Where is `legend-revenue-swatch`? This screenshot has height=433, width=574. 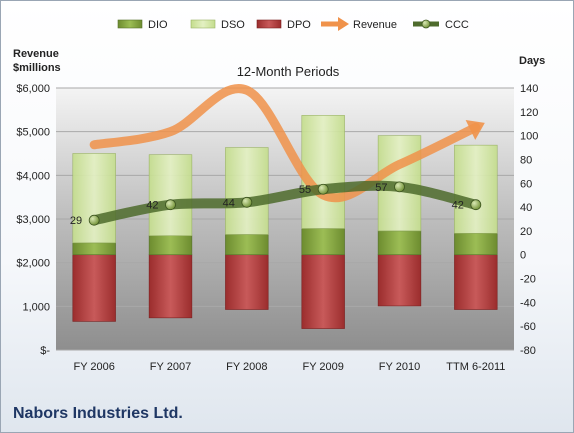 legend-revenue-swatch is located at coordinates (335, 24).